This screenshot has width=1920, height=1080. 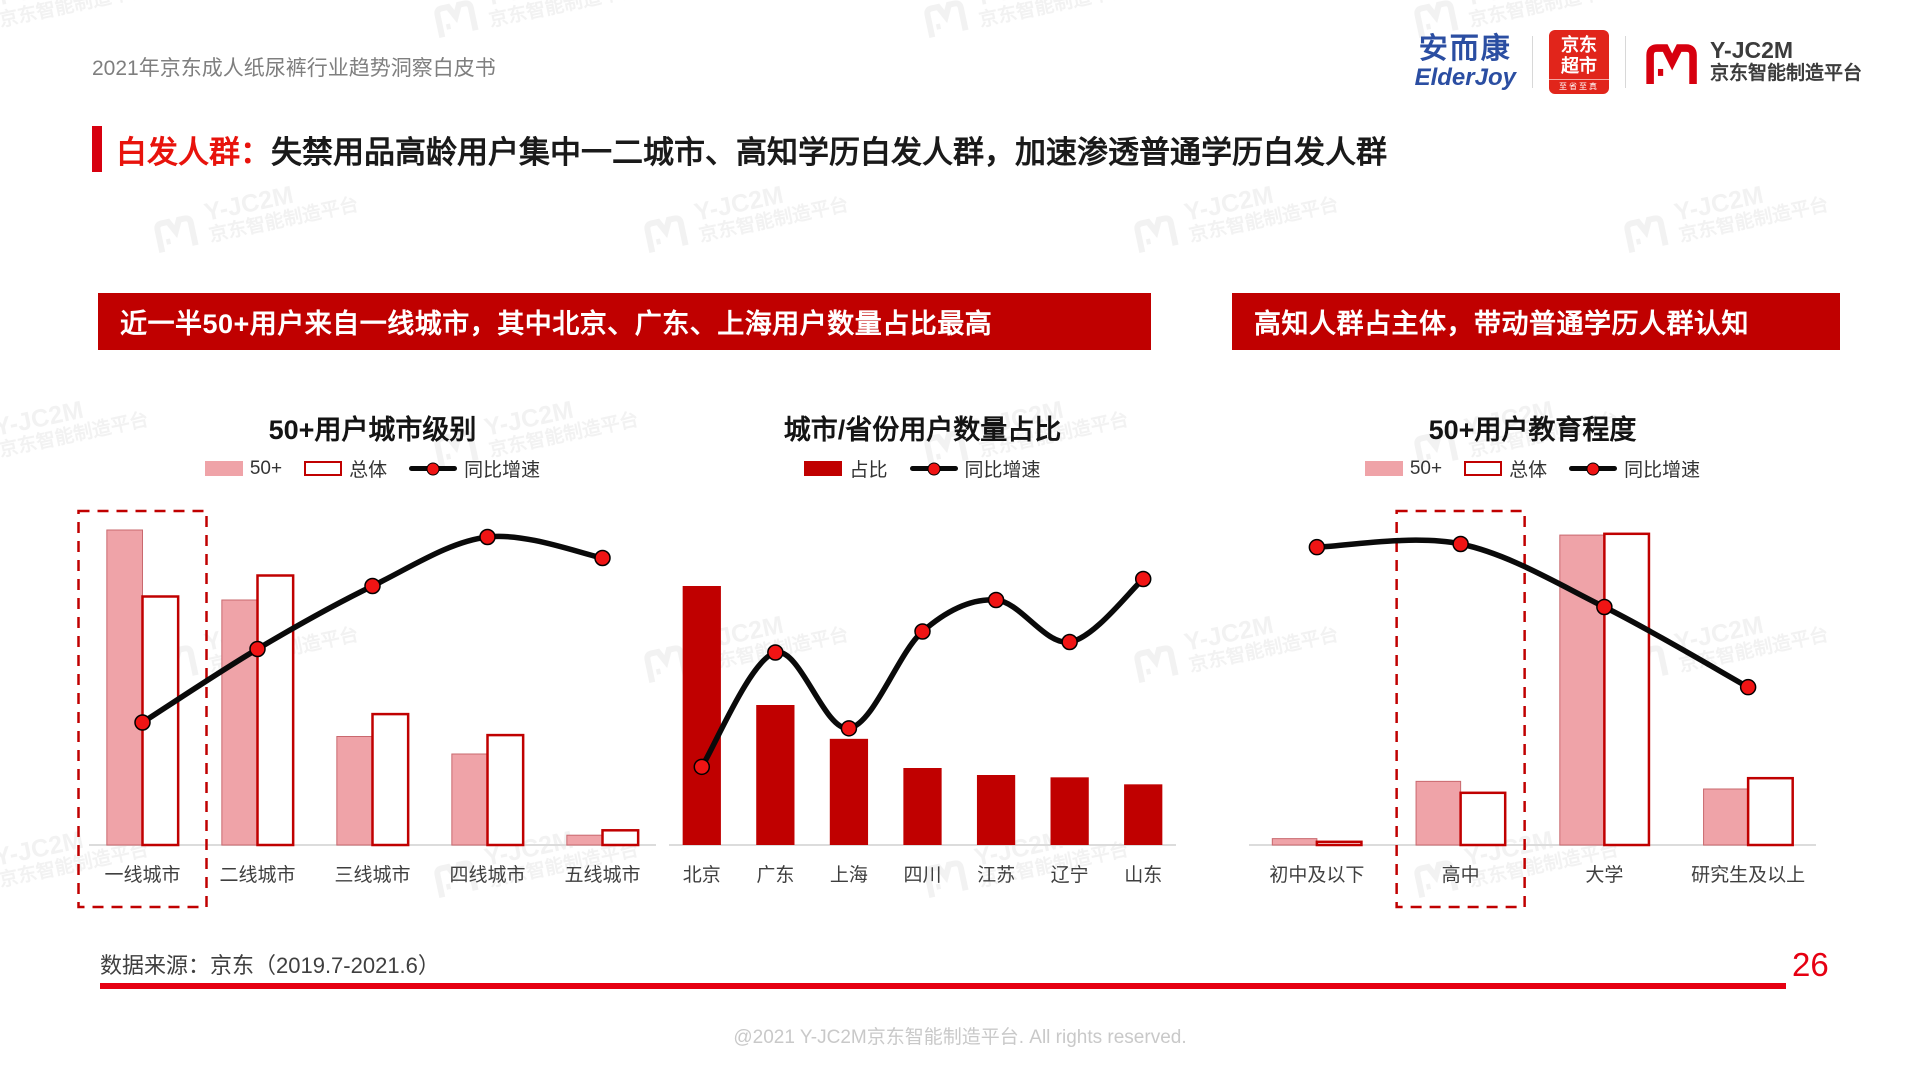 What do you see at coordinates (1461, 875) in the screenshot?
I see `category-label: 高中` at bounding box center [1461, 875].